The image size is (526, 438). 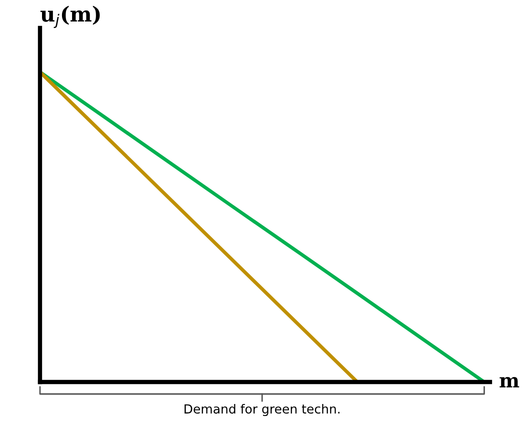 What do you see at coordinates (510, 382) in the screenshot?
I see `x-axis-title: m` at bounding box center [510, 382].